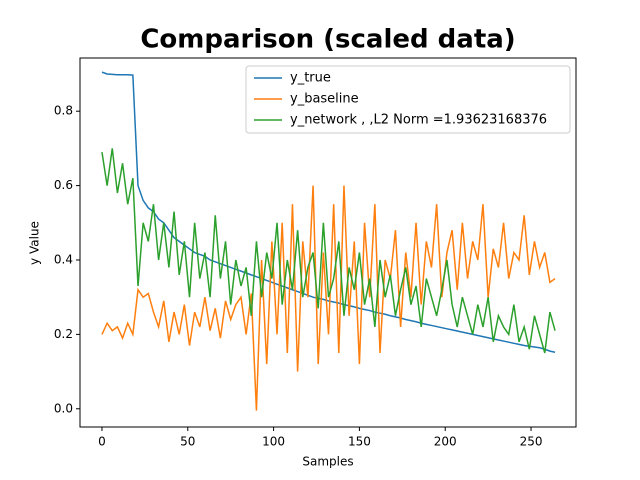 The width and height of the screenshot is (640, 480). Describe the element at coordinates (63, 408) in the screenshot. I see `y-tick-label: 0.0` at that location.